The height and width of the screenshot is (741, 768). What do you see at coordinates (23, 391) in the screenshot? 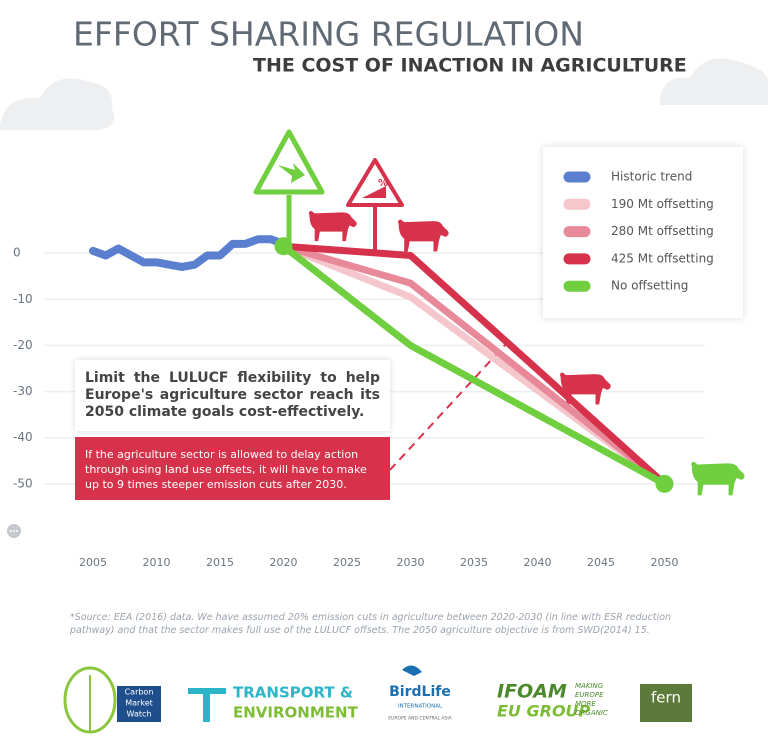
I see `y-tick-label: -30` at bounding box center [23, 391].